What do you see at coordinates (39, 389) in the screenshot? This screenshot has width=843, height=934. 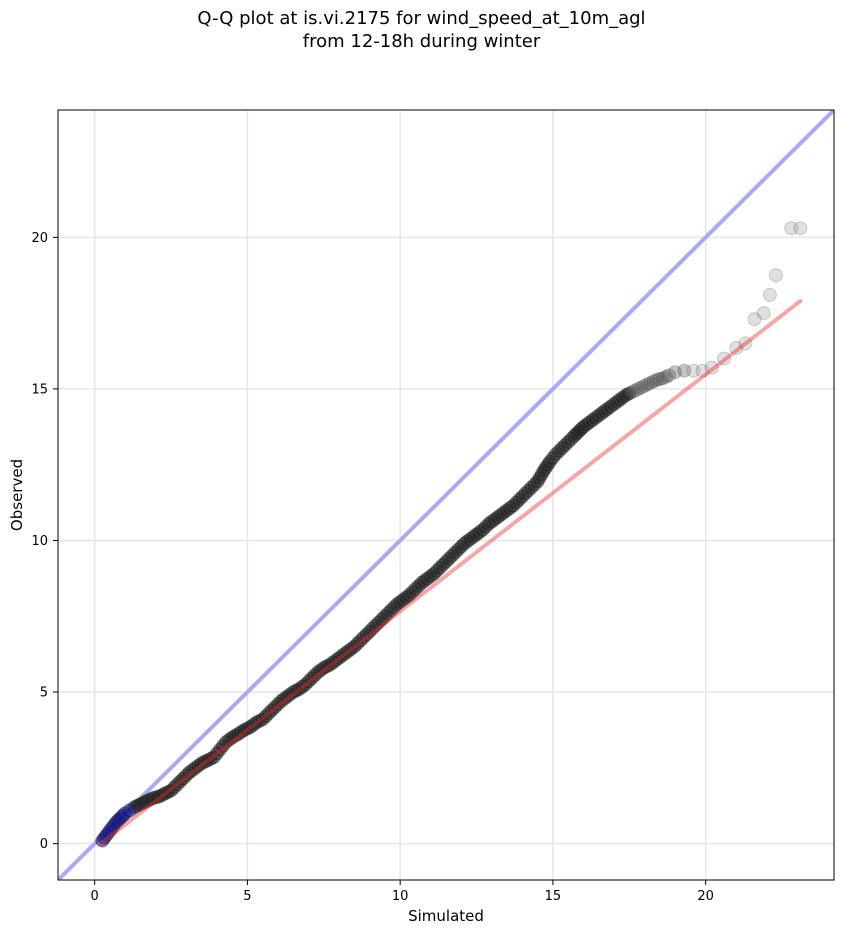 I see `y-tick-label: 15` at bounding box center [39, 389].